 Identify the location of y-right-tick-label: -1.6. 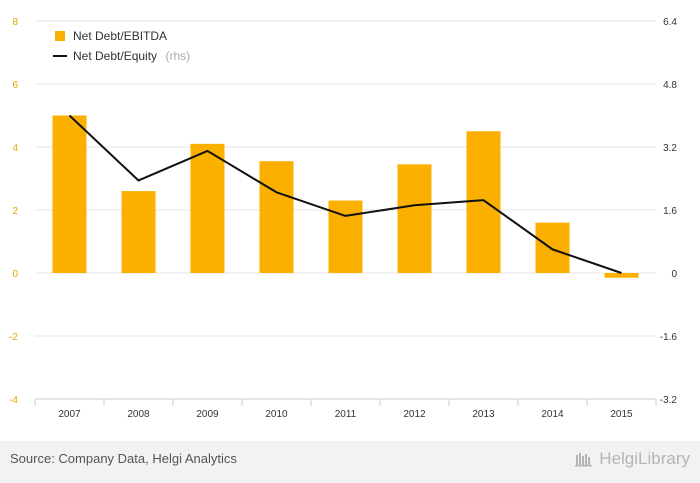
(669, 337).